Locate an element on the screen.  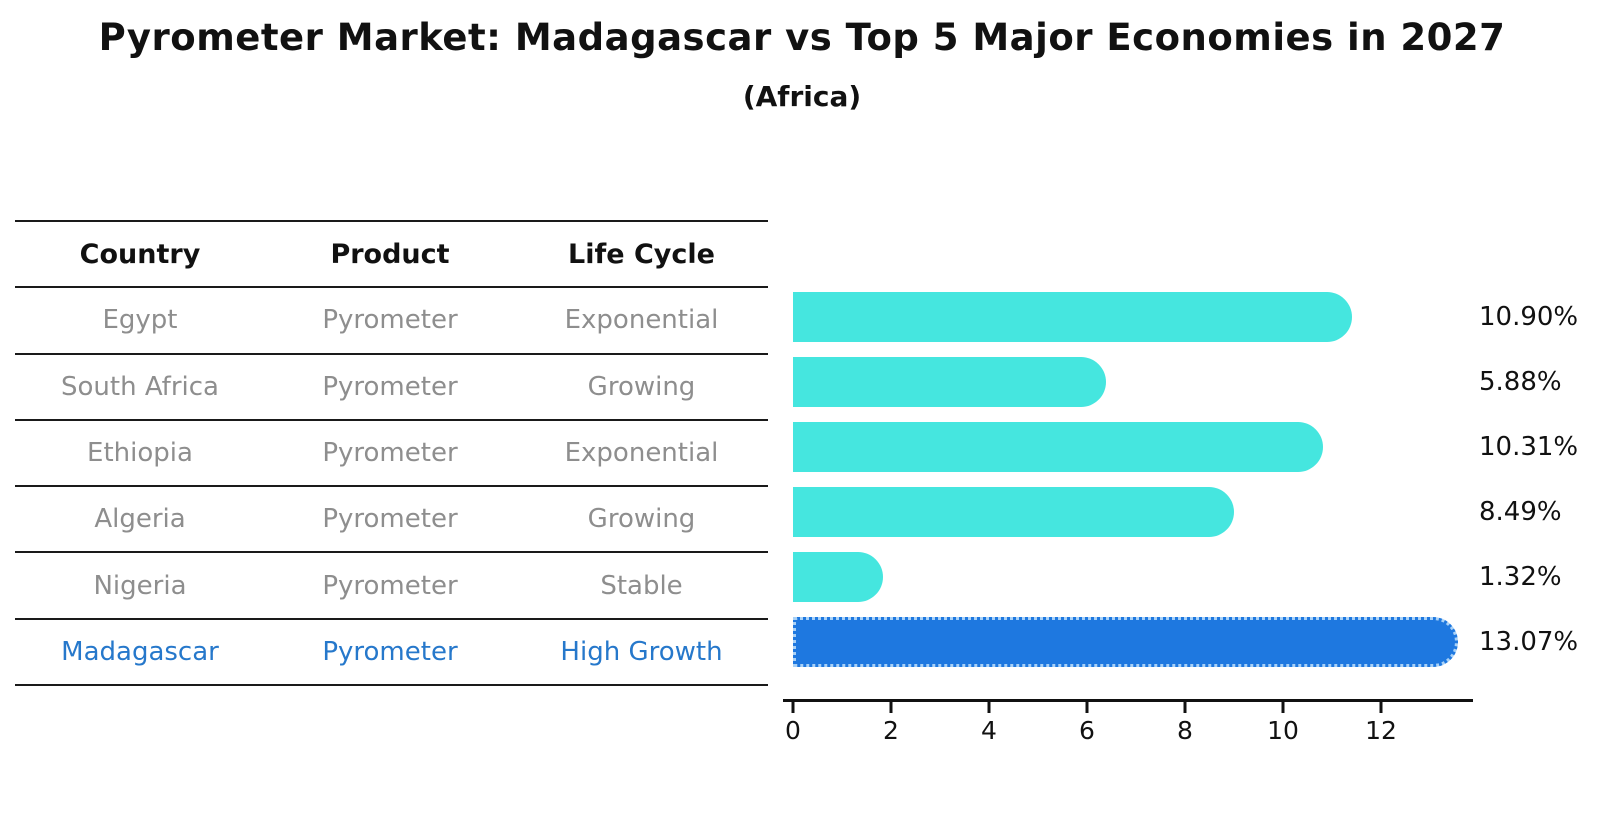
x-axis-tick-label: 12 is located at coordinates (1381, 730).